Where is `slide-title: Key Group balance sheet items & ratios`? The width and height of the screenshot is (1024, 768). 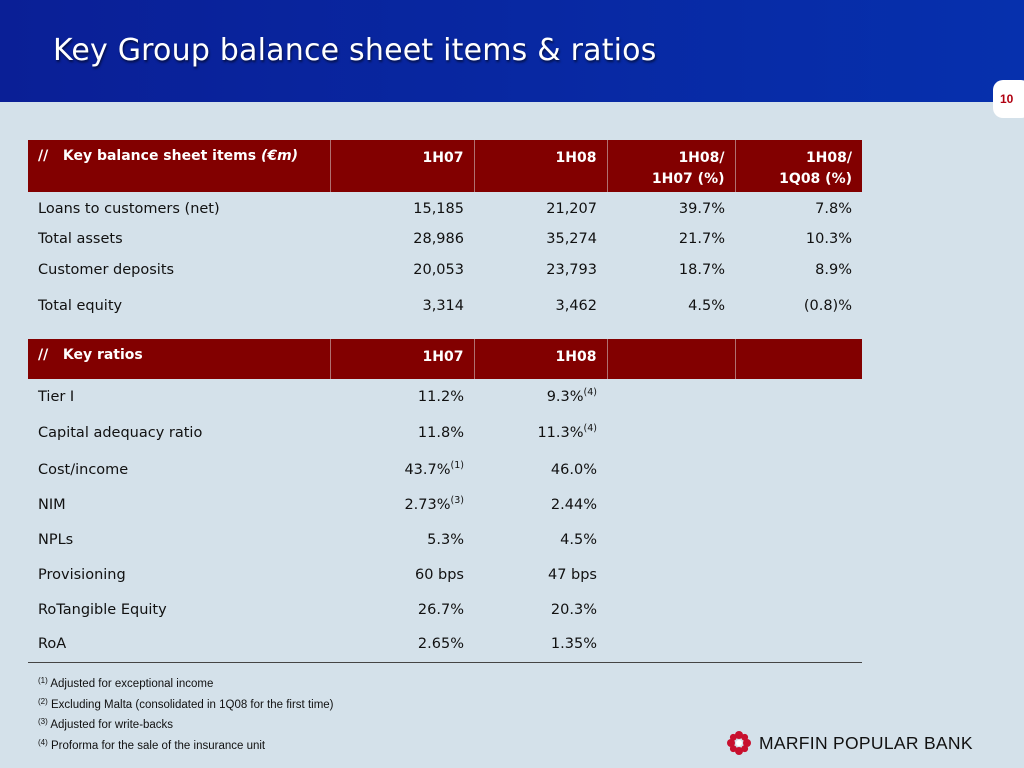
slide-title: Key Group balance sheet items & ratios is located at coordinates (355, 50).